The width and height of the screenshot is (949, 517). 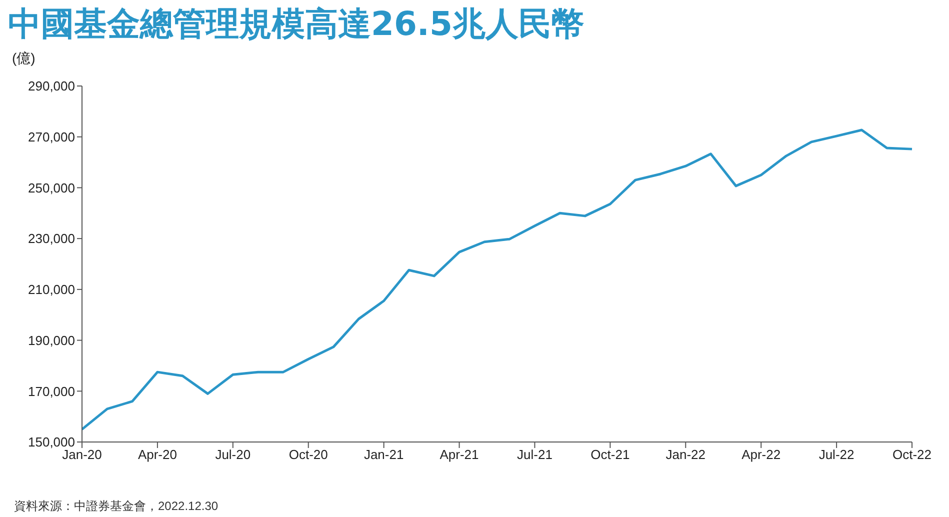 What do you see at coordinates (51, 188) in the screenshot?
I see `y-tick-label: 250,000` at bounding box center [51, 188].